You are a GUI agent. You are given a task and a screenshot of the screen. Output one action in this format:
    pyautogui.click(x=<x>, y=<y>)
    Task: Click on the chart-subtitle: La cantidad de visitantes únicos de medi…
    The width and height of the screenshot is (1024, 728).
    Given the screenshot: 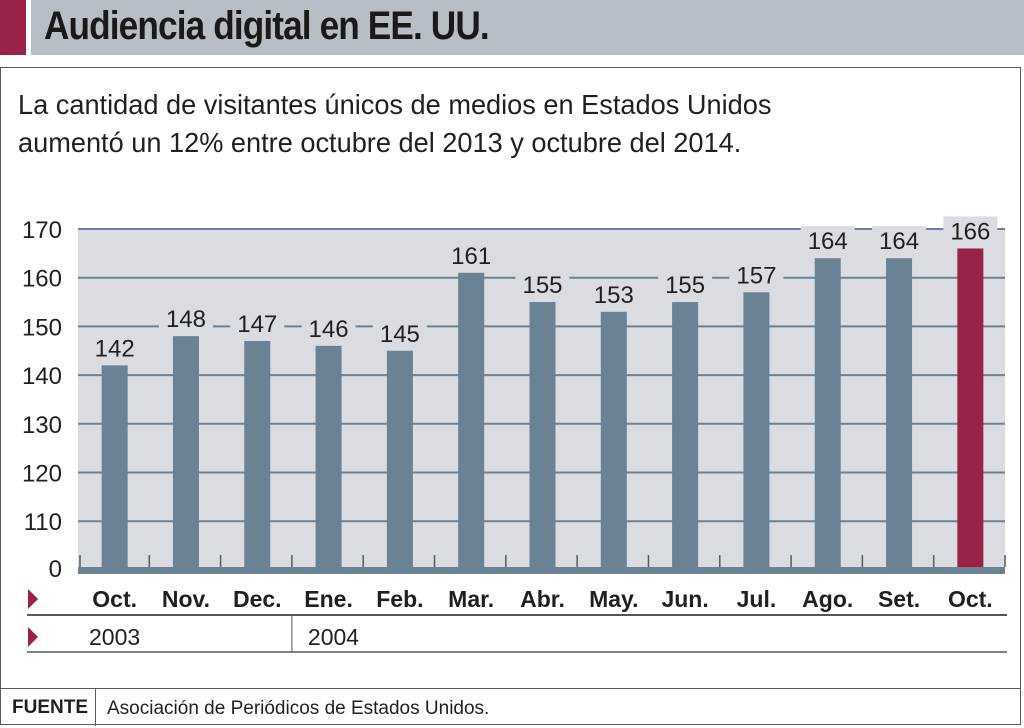 What is the action you would take?
    pyautogui.click(x=395, y=123)
    